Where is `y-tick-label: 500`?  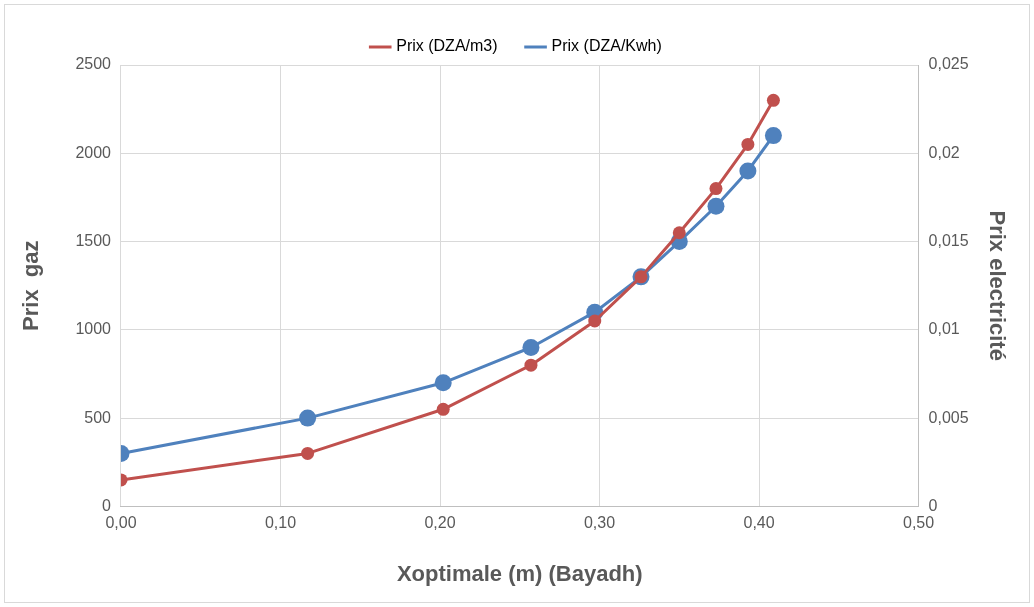 y-tick-label: 500 is located at coordinates (98, 417).